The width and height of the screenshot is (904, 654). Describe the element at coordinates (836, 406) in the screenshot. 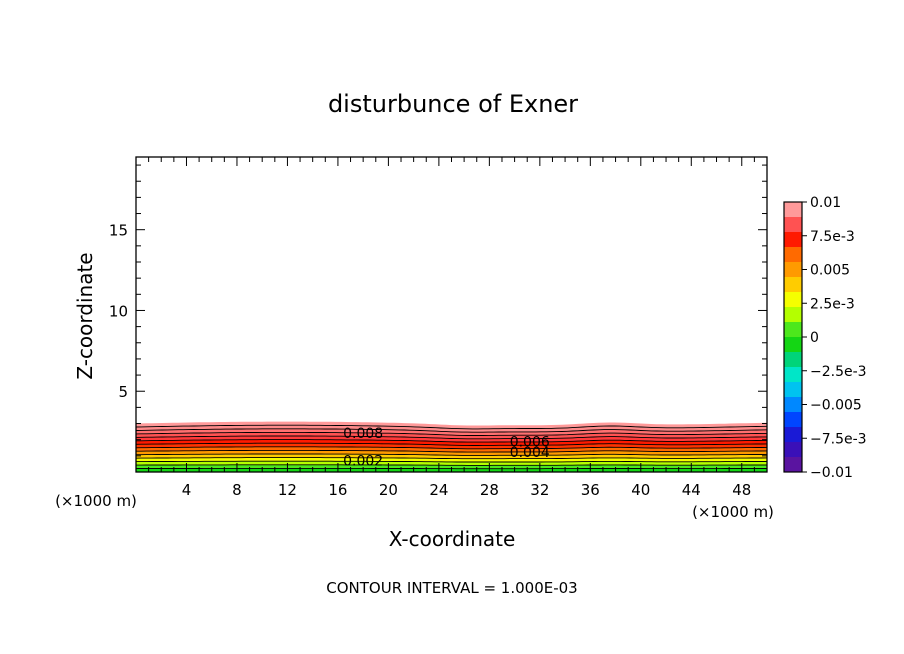

I see `colorbar-label: −0.005` at that location.